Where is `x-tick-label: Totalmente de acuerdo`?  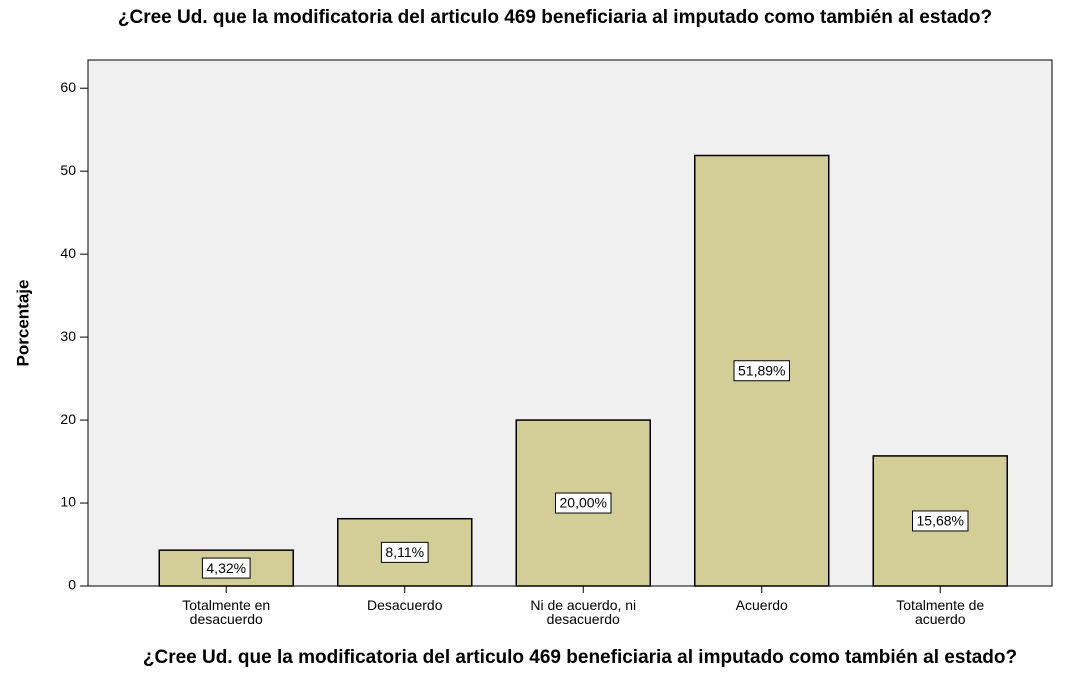 x-tick-label: Totalmente de acuerdo is located at coordinates (940, 612).